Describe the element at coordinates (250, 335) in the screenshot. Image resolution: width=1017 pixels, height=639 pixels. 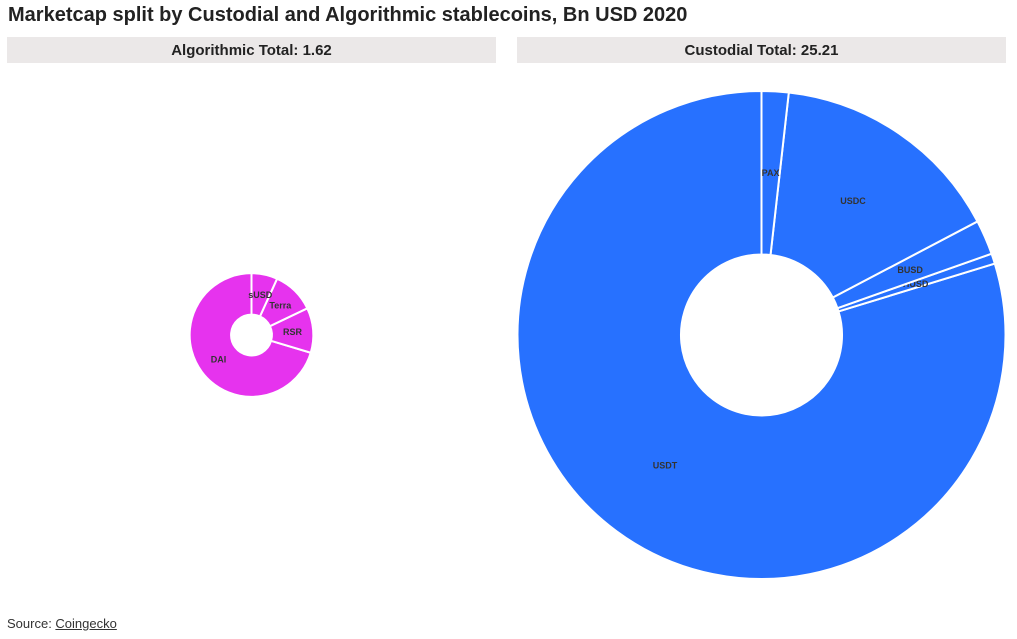
I see `algorithmic-slice-dai` at that location.